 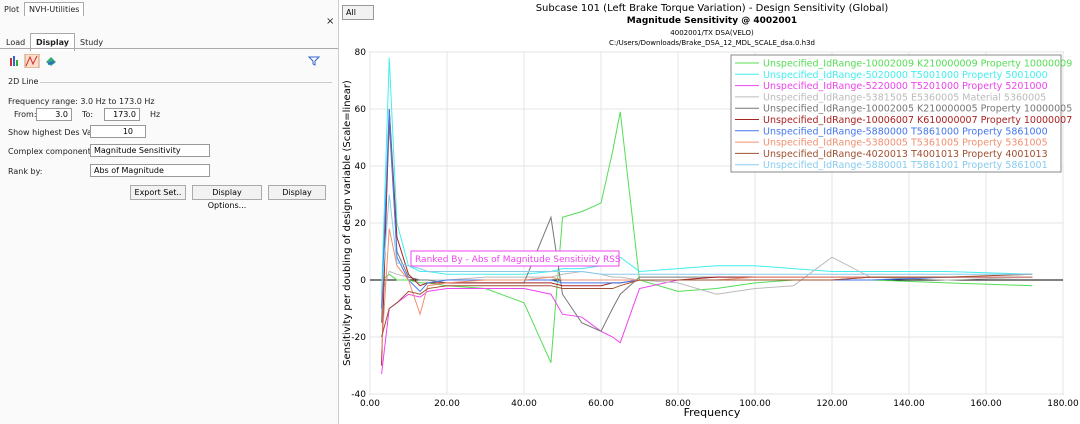 I want to click on x-axis-label: Frequency, so click(x=712, y=412).